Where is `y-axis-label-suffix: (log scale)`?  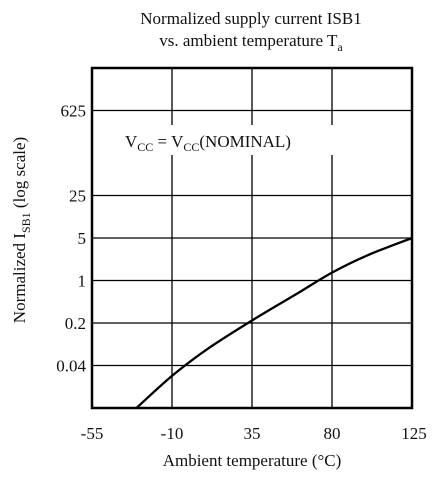
y-axis-label-suffix: (log scale) is located at coordinates (19, 175).